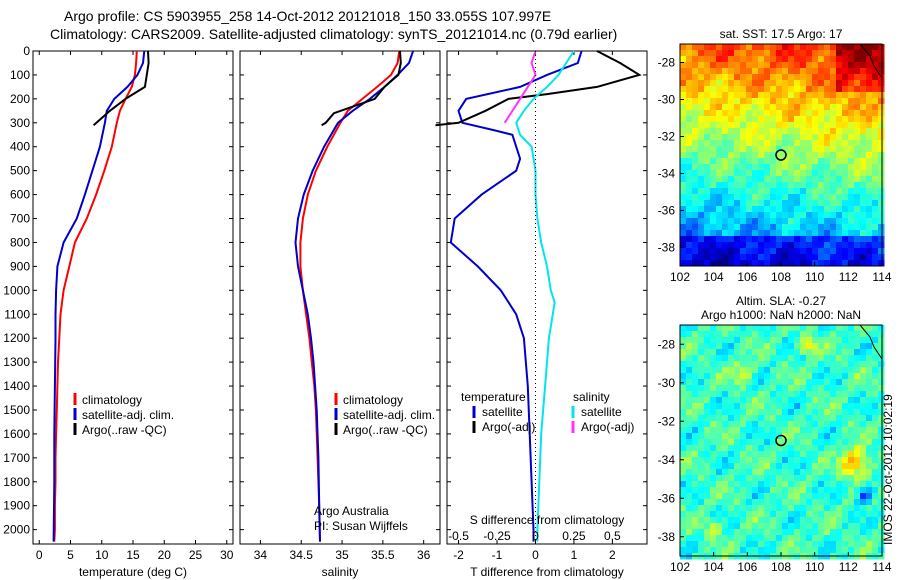 This screenshot has width=900, height=580. I want to click on series-line-satellite-adj-clim-, so click(354, 296).